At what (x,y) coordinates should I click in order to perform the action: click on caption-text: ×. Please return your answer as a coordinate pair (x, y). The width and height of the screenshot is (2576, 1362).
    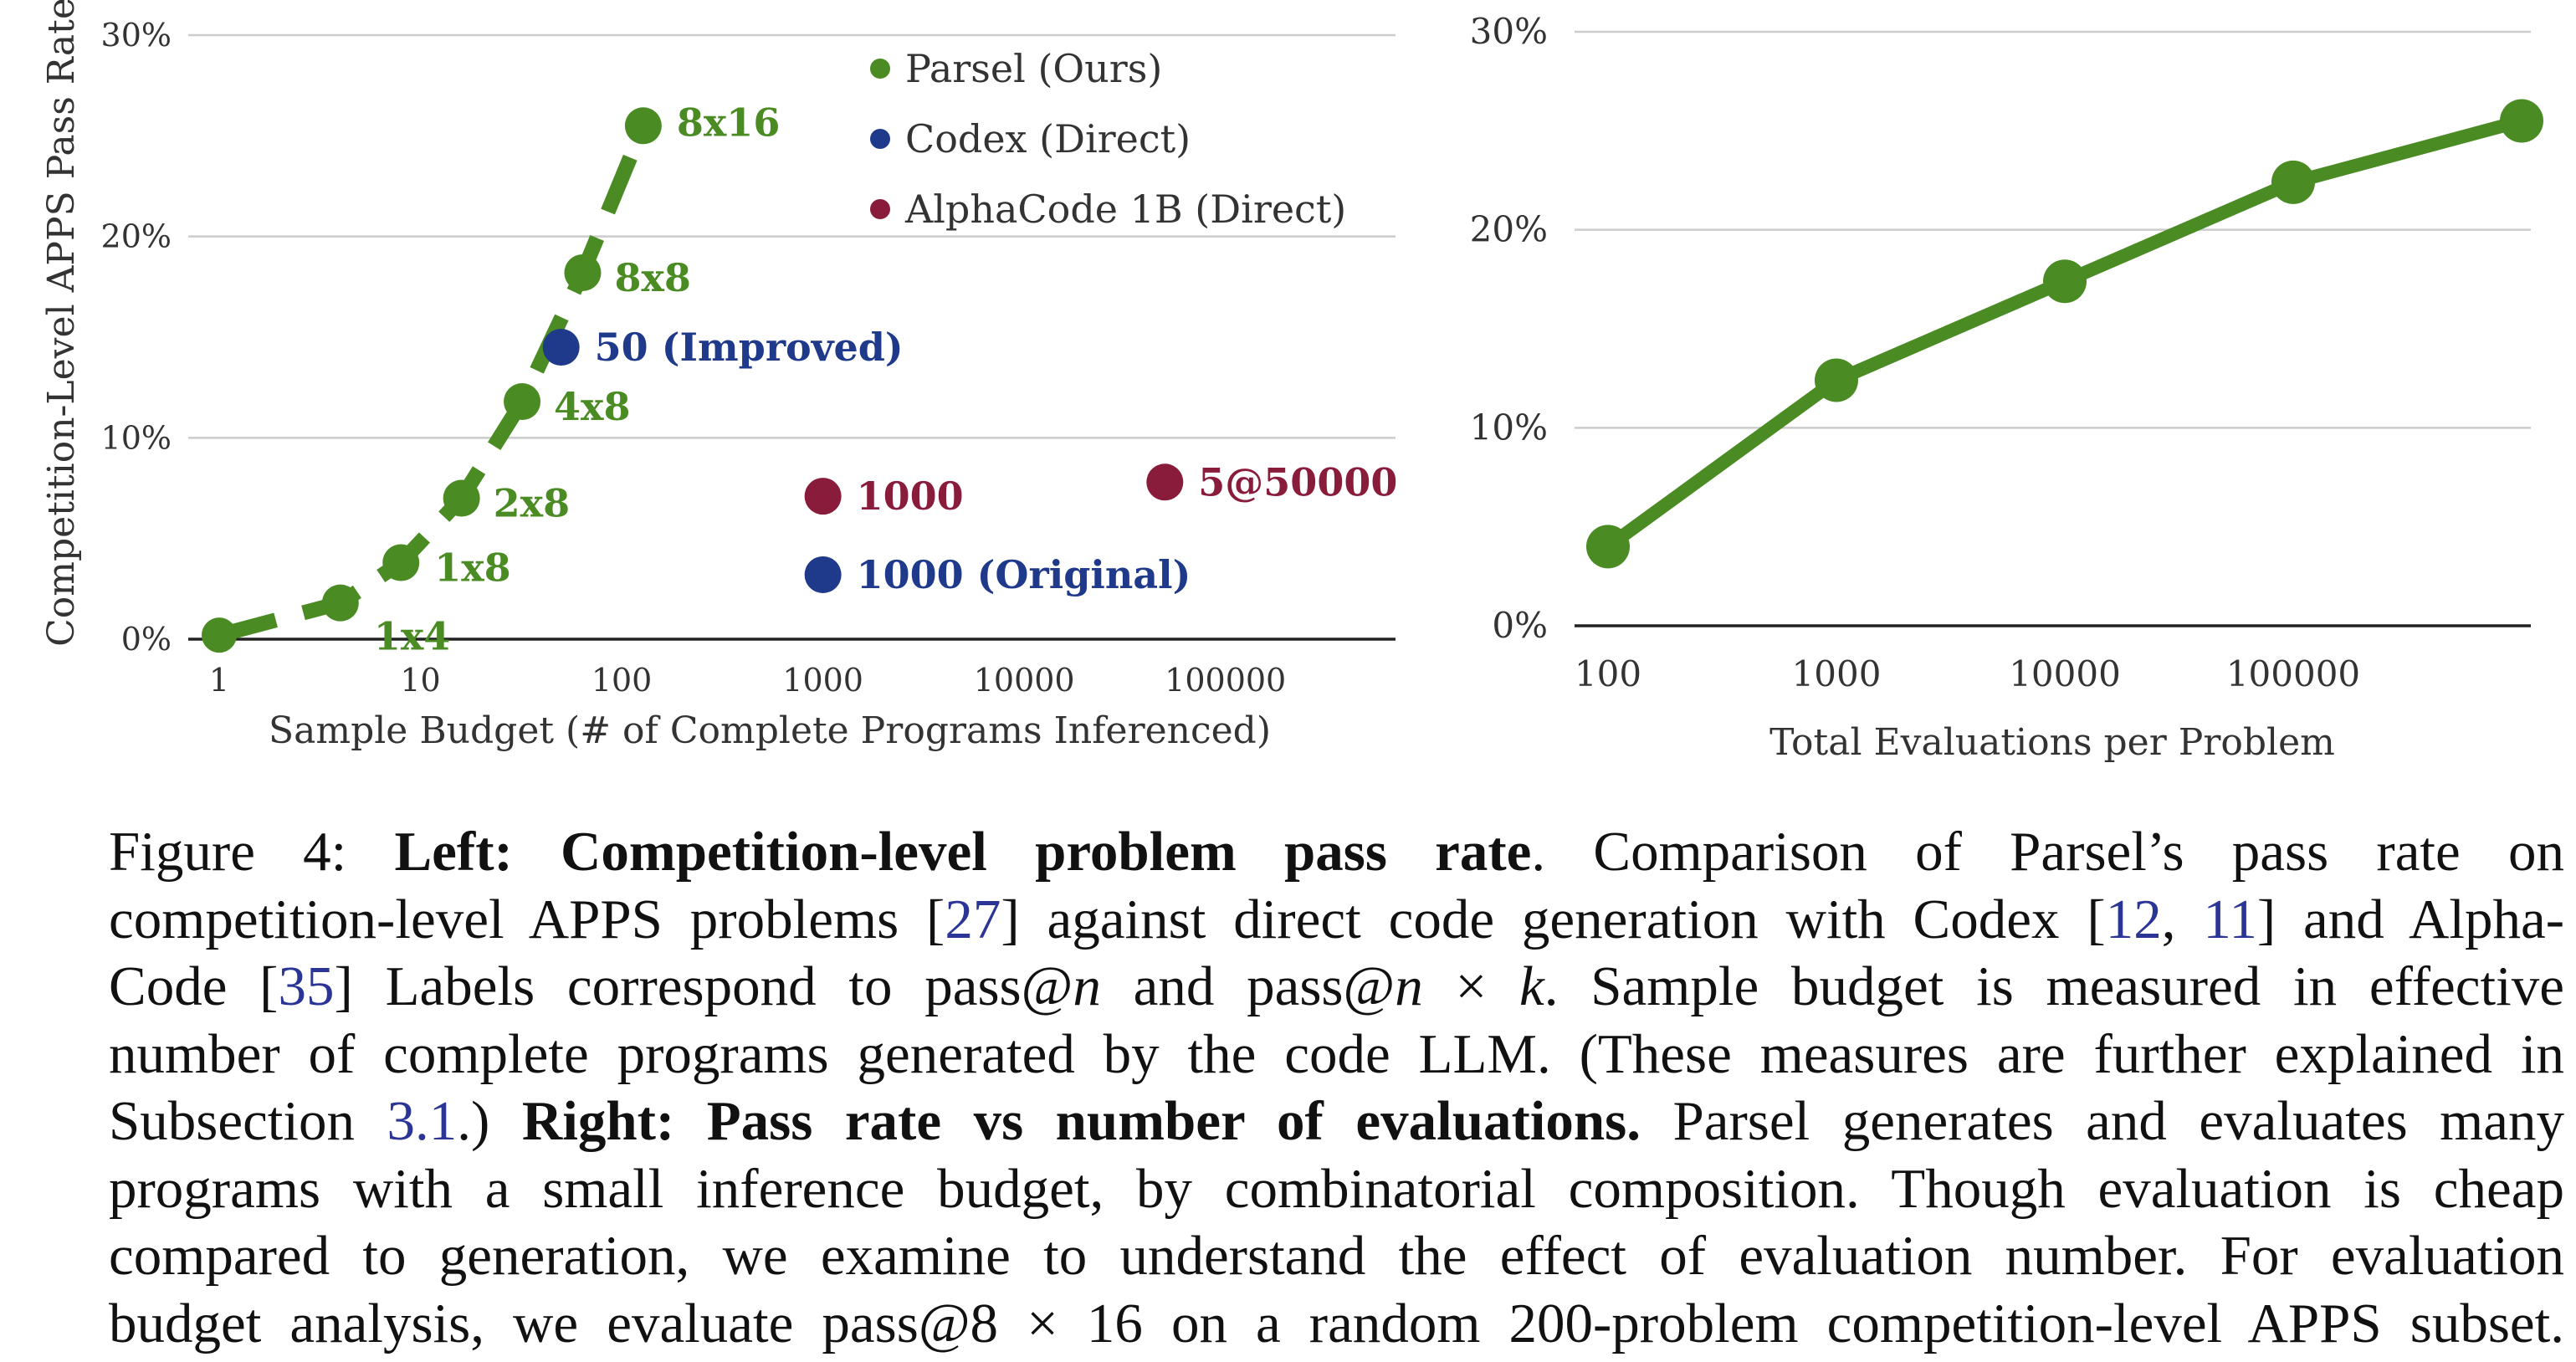
    Looking at the image, I should click on (1471, 986).